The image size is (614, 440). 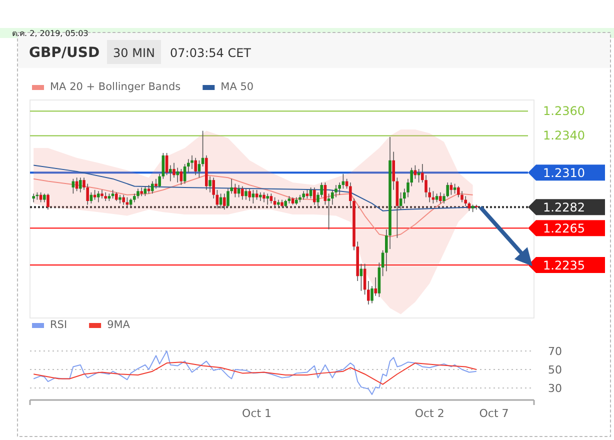 I want to click on legend-label: MA 50, so click(x=237, y=87).